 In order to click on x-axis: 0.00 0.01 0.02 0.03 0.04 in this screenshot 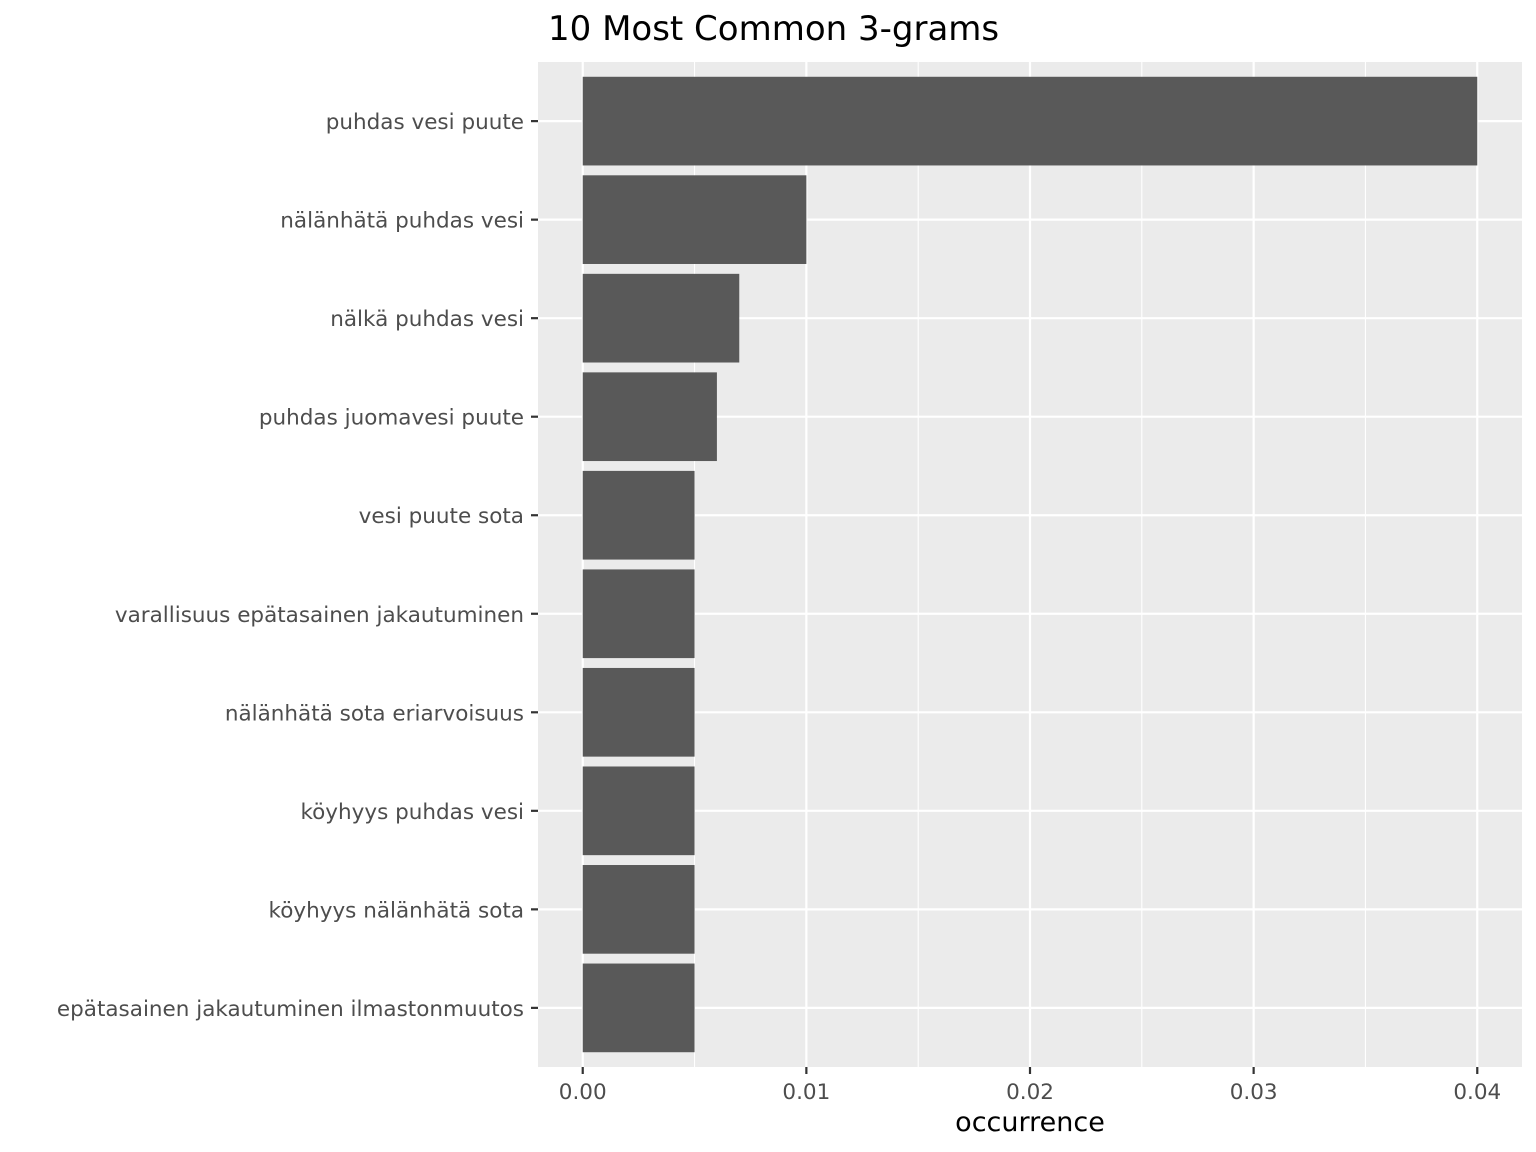, I will do `click(1030, 1086)`.